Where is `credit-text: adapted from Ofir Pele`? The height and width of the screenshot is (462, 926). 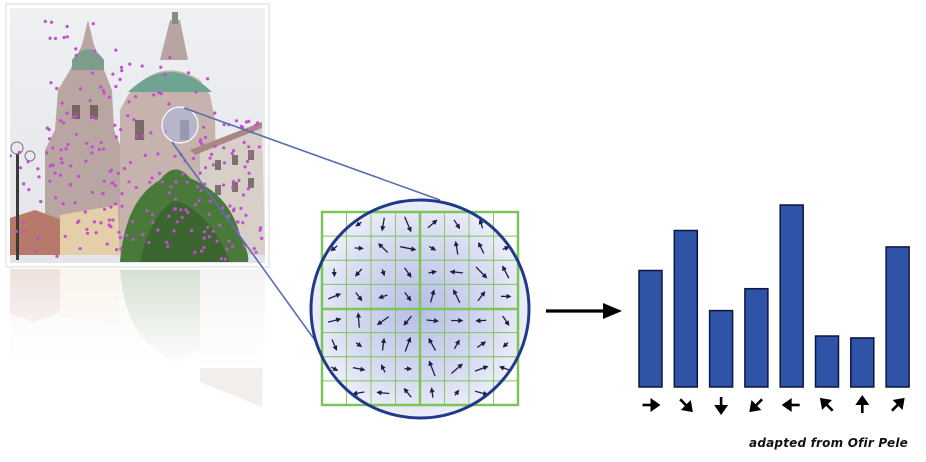
credit-text: adapted from Ofir Pele is located at coordinates (828, 443).